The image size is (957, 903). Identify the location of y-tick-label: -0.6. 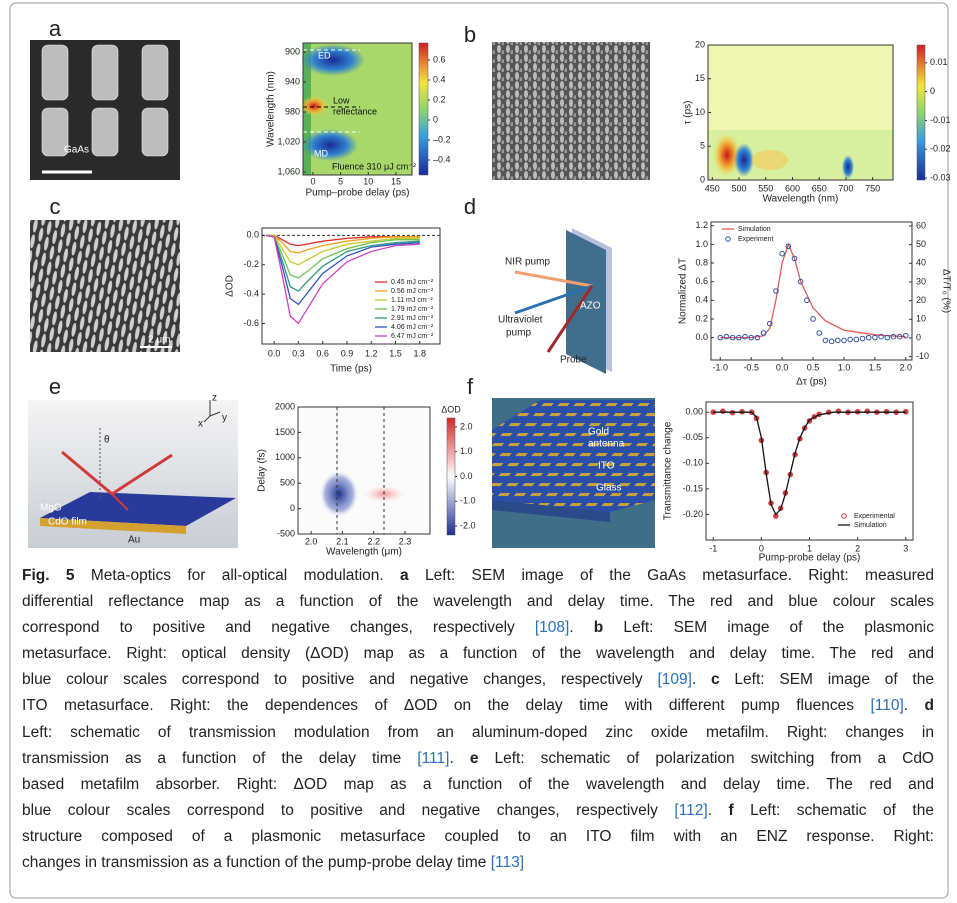
(251, 323).